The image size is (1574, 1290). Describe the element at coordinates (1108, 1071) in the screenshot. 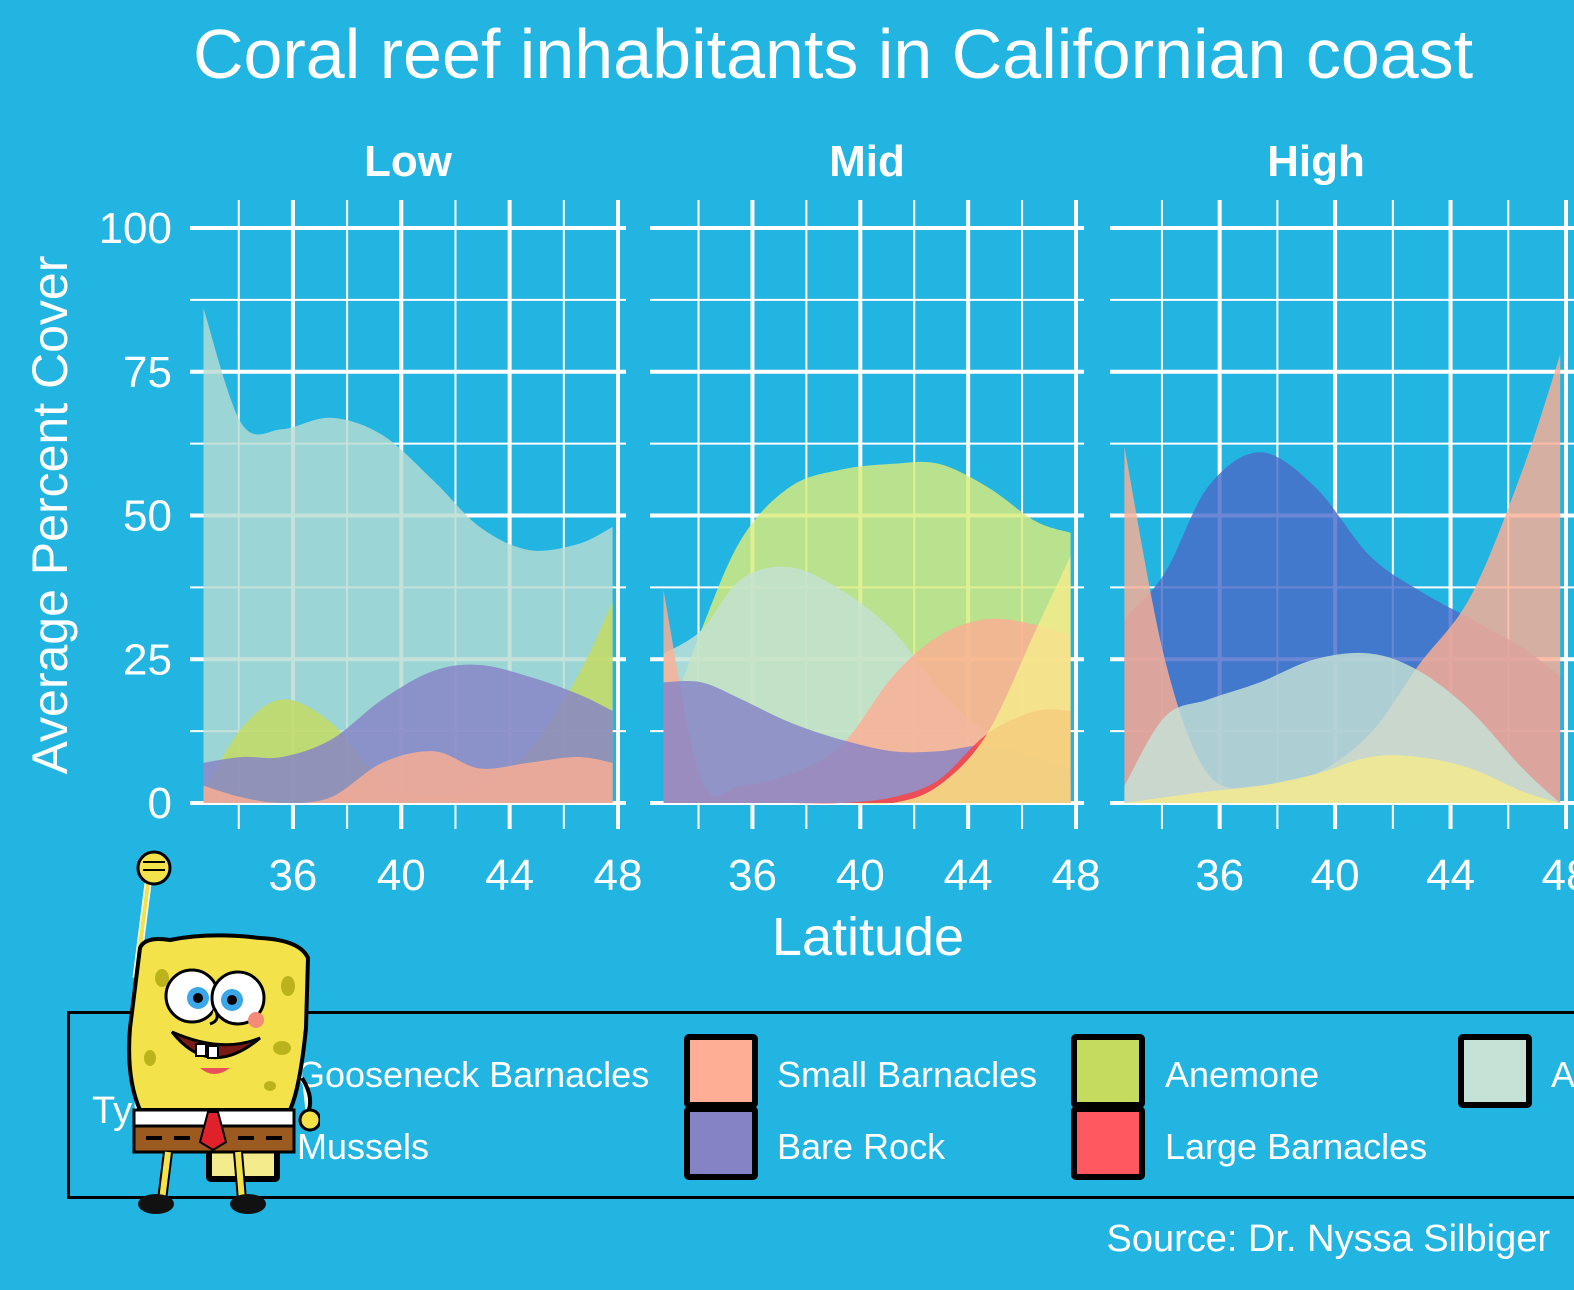

I see `legend-key-anemone` at that location.